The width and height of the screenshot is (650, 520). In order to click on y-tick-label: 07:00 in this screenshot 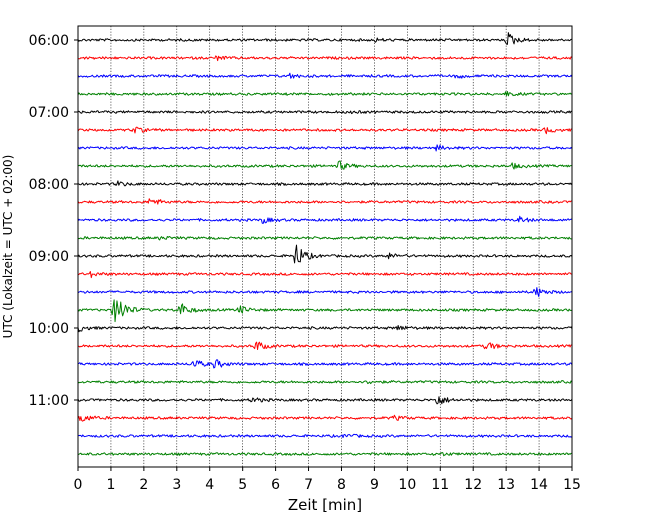, I will do `click(49, 113)`.